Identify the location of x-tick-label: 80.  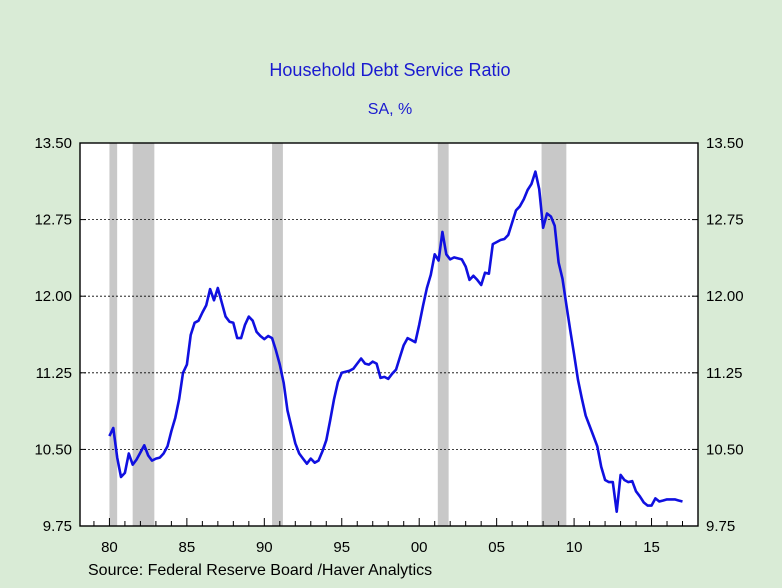
(109, 547).